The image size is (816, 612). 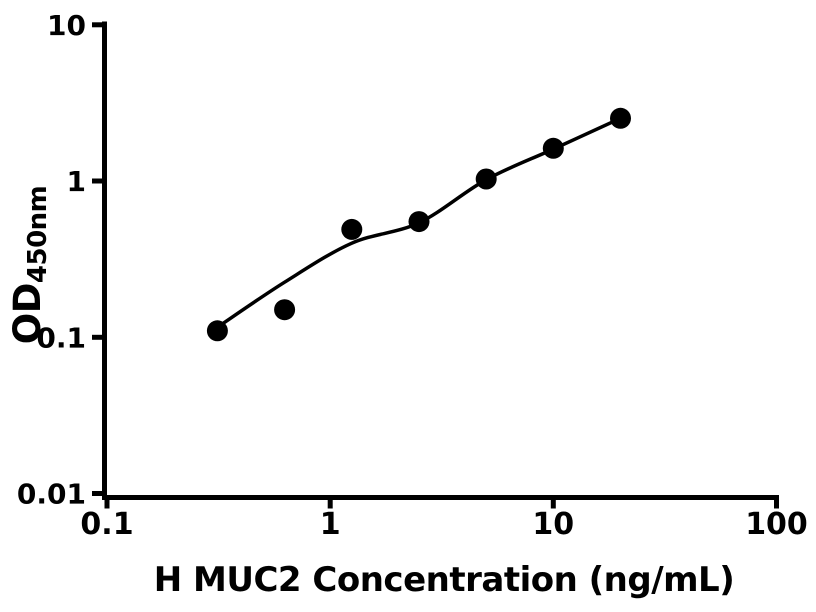 What do you see at coordinates (38, 234) in the screenshot?
I see `y-axis-title-subscript: 450nm` at bounding box center [38, 234].